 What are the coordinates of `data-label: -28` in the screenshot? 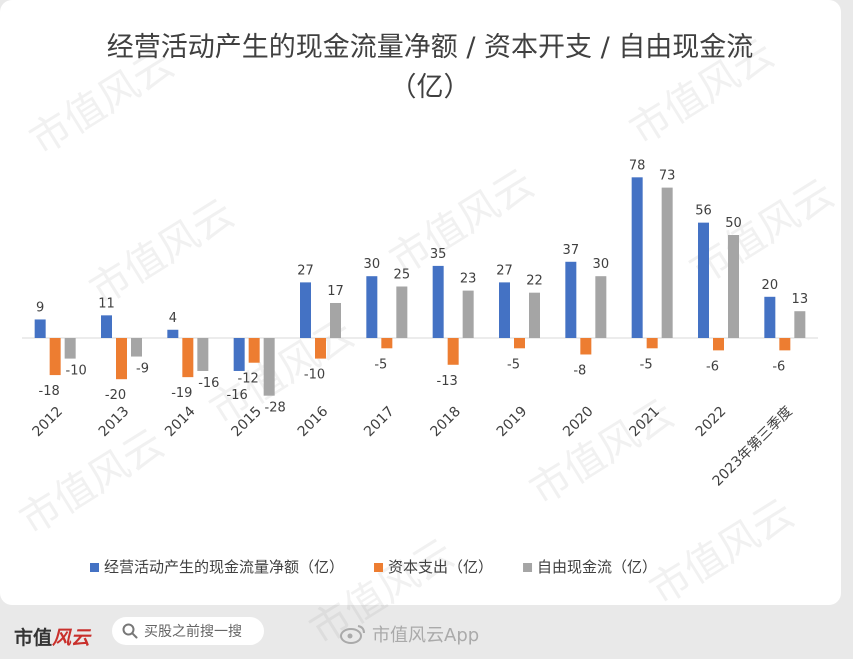 It's located at (275, 408).